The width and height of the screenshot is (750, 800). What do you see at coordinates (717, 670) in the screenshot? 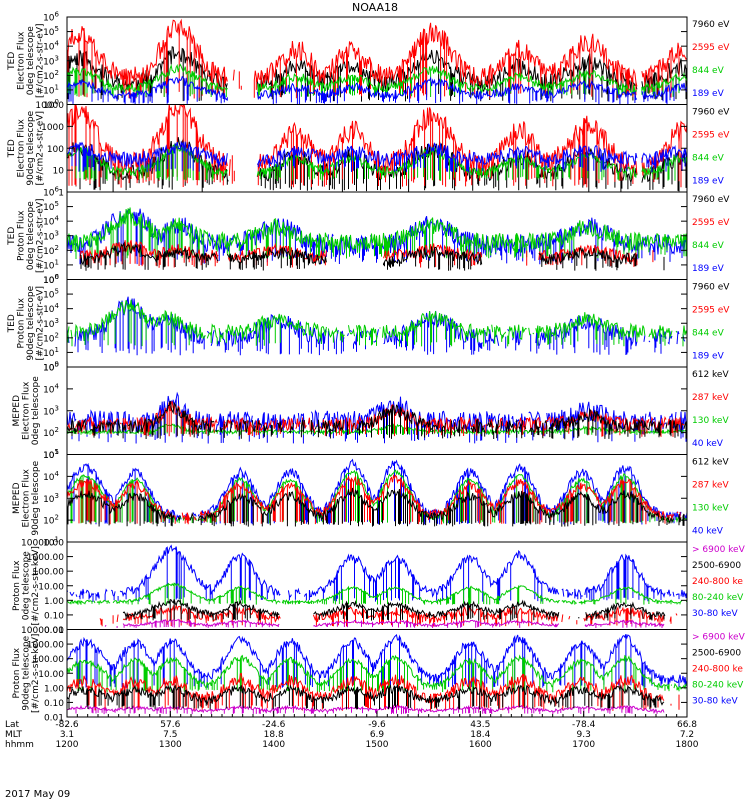
I see `legend-entry: 240-800 ke` at bounding box center [717, 670].